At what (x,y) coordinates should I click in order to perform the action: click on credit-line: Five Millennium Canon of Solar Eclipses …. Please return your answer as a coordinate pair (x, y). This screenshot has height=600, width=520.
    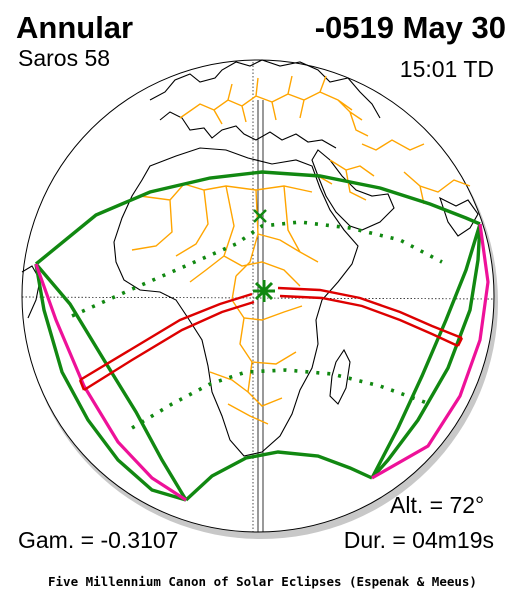
    Looking at the image, I should click on (262, 581).